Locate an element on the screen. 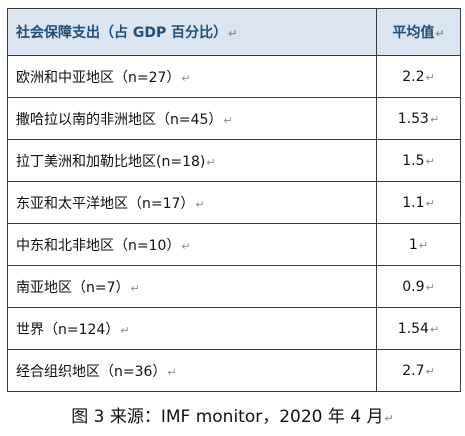 The image size is (465, 436). header-cell-average: 平均值↵ is located at coordinates (418, 32).